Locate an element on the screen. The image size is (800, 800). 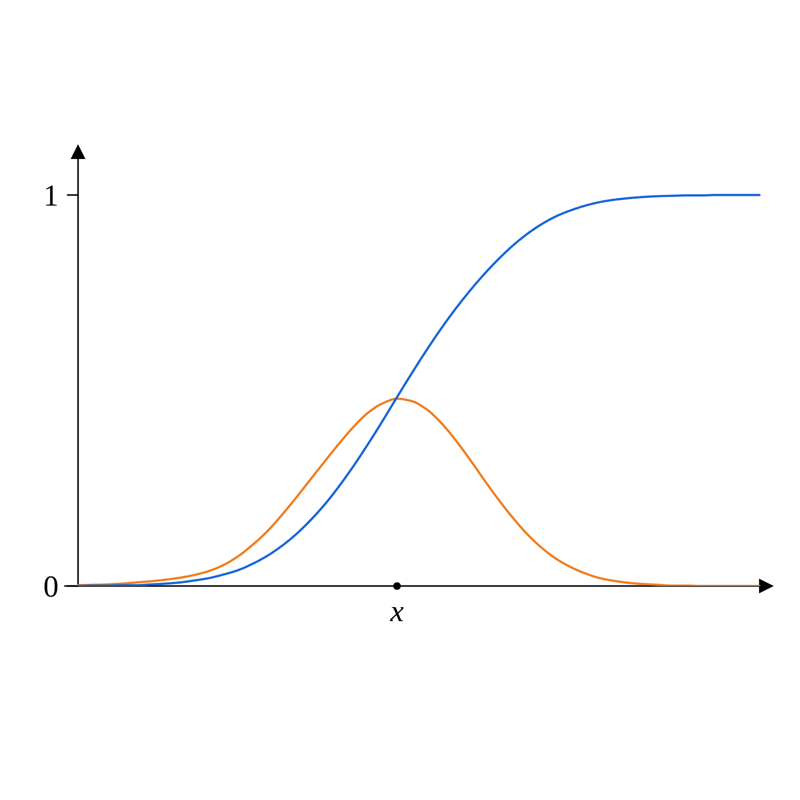
y-tick-label: 1 is located at coordinates (51, 195).